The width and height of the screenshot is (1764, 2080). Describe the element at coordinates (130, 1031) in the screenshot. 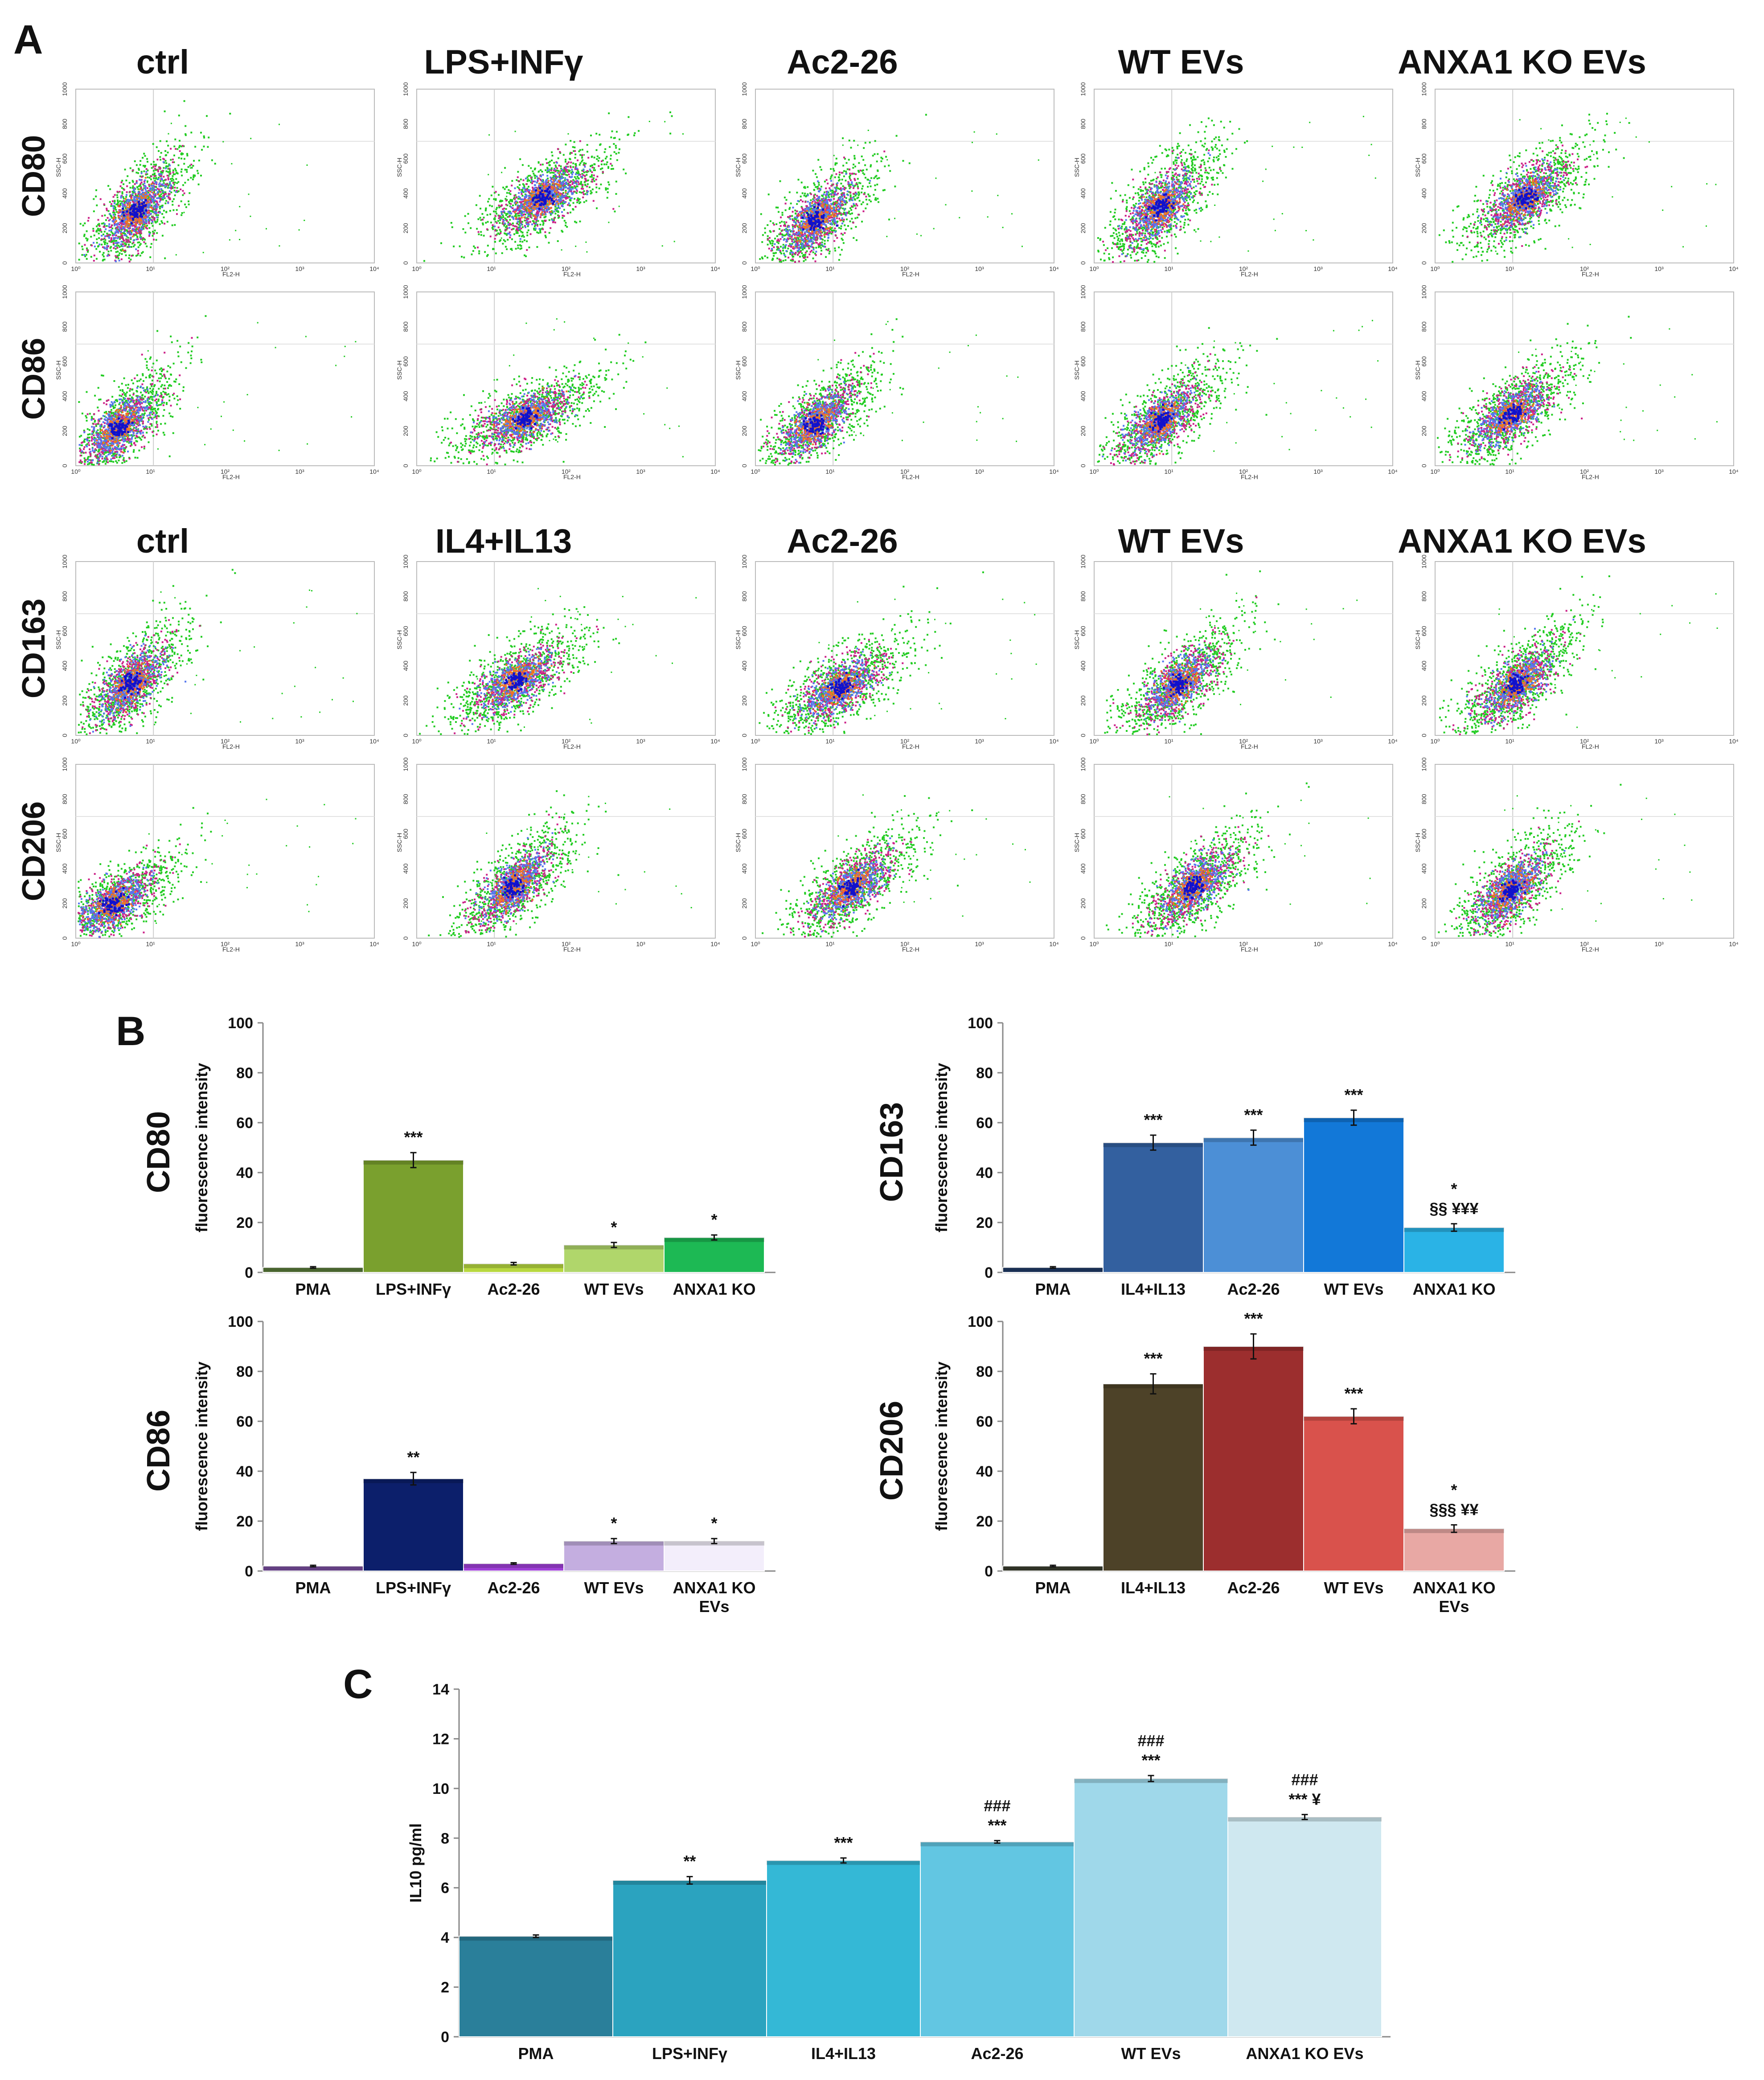

I see `panel-letter-b: B` at that location.